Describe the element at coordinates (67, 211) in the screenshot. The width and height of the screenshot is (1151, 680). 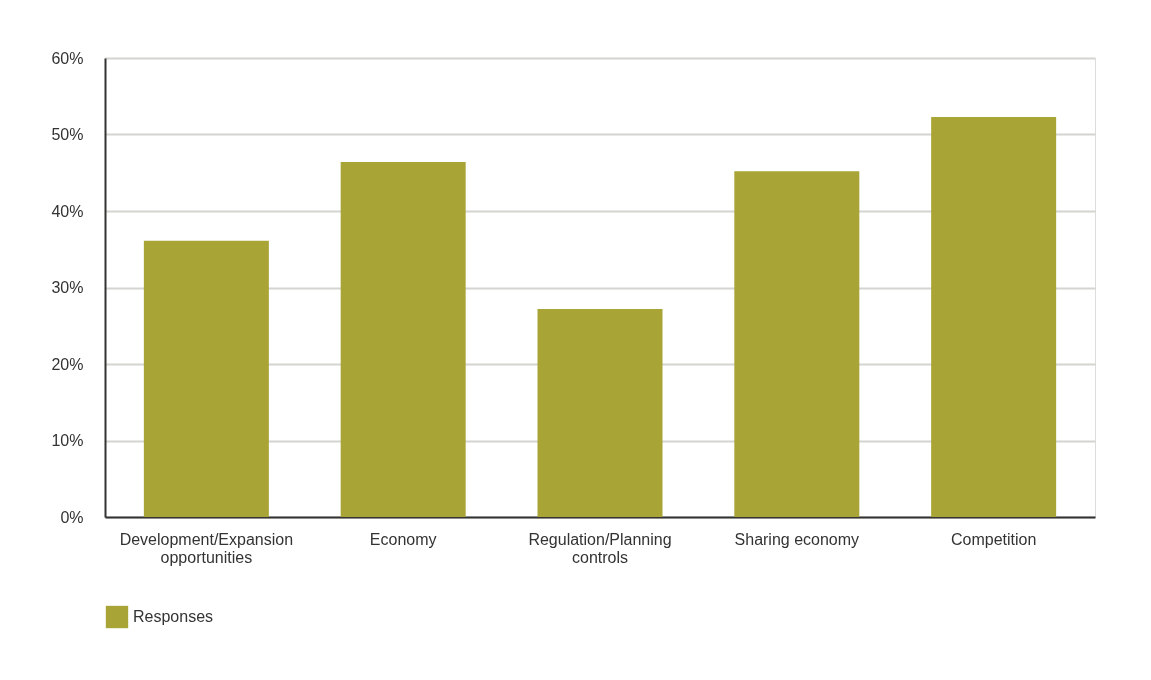
I see `y-tick-label: 40%` at that location.